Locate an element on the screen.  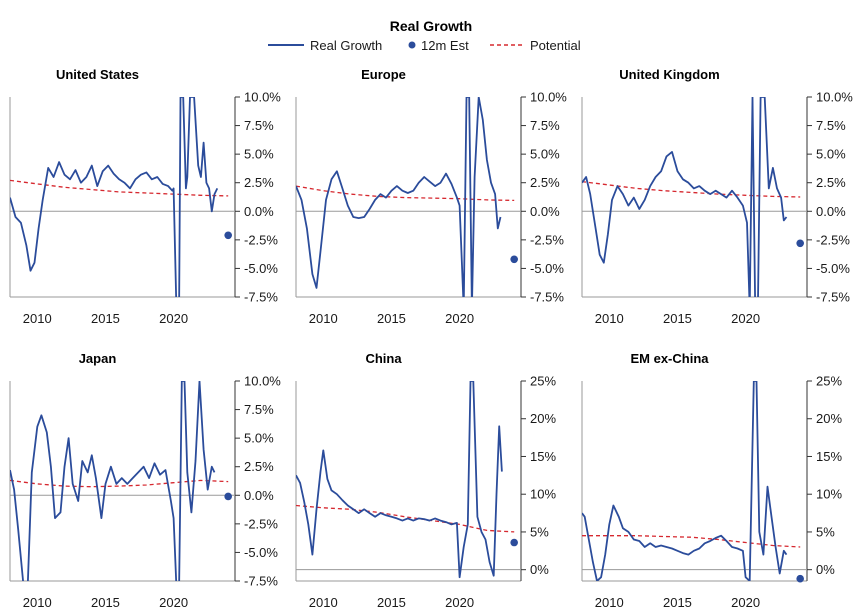
legend-label-real-growth: Real Growth is located at coordinates (346, 45).